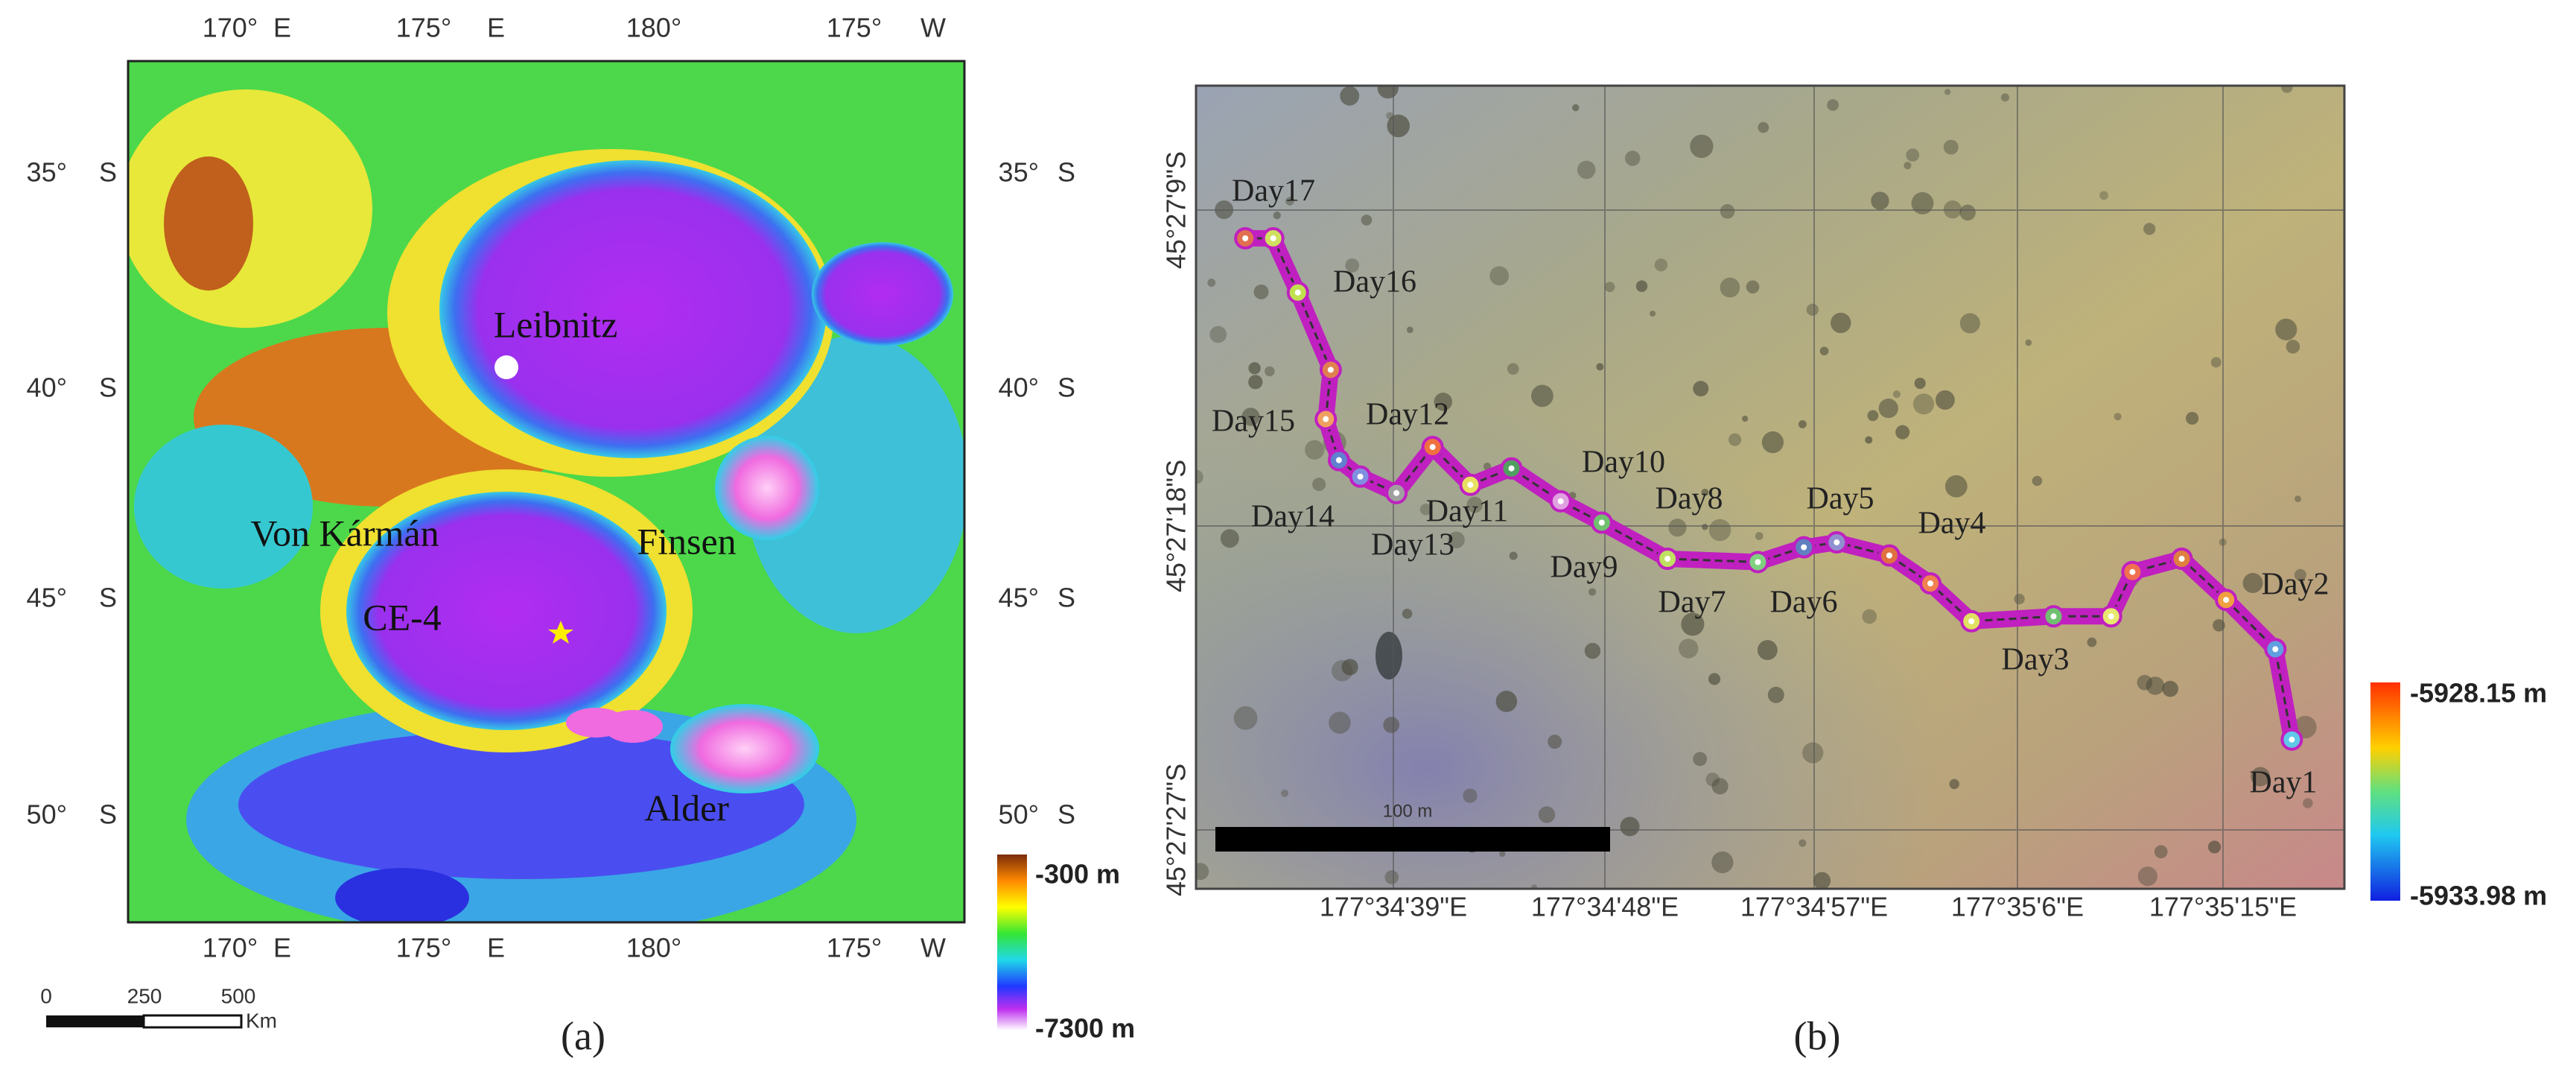 The width and height of the screenshot is (2576, 1081). Describe the element at coordinates (933, 28) in the screenshot. I see `top-axis-label: W` at that location.